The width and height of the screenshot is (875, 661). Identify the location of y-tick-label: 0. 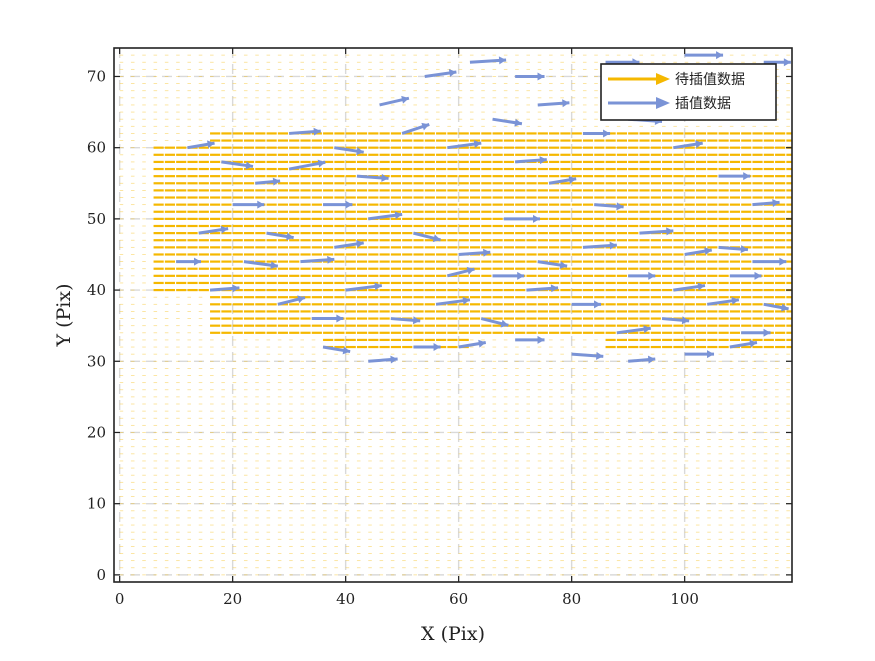
(101, 575).